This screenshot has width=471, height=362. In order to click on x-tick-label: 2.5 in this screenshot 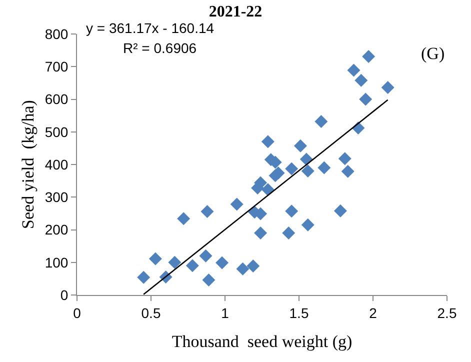, I will do `click(447, 312)`.